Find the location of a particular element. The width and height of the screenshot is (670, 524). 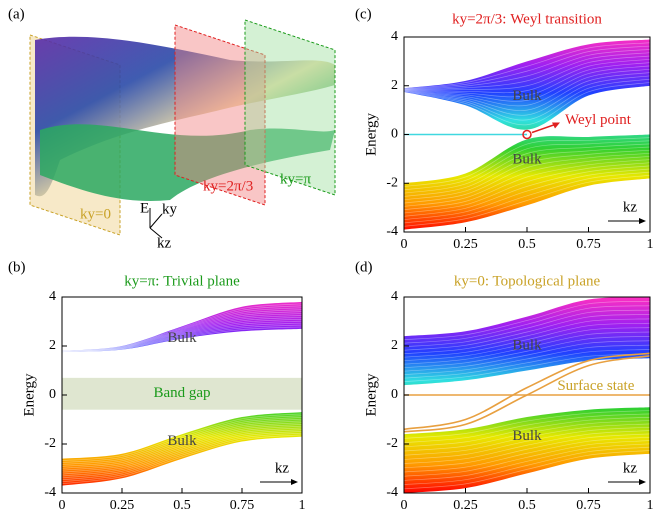

annotation: Surface state is located at coordinates (595, 386).